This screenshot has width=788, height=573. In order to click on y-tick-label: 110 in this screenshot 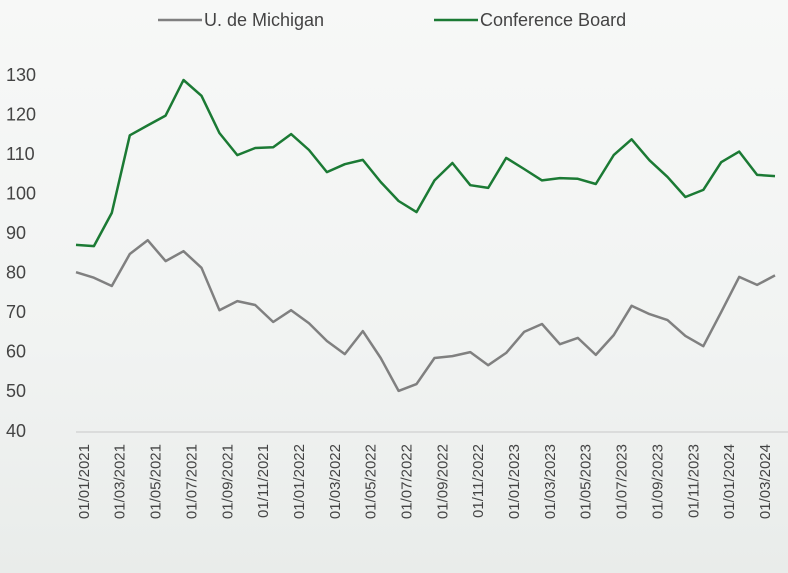, I will do `click(20, 154)`.